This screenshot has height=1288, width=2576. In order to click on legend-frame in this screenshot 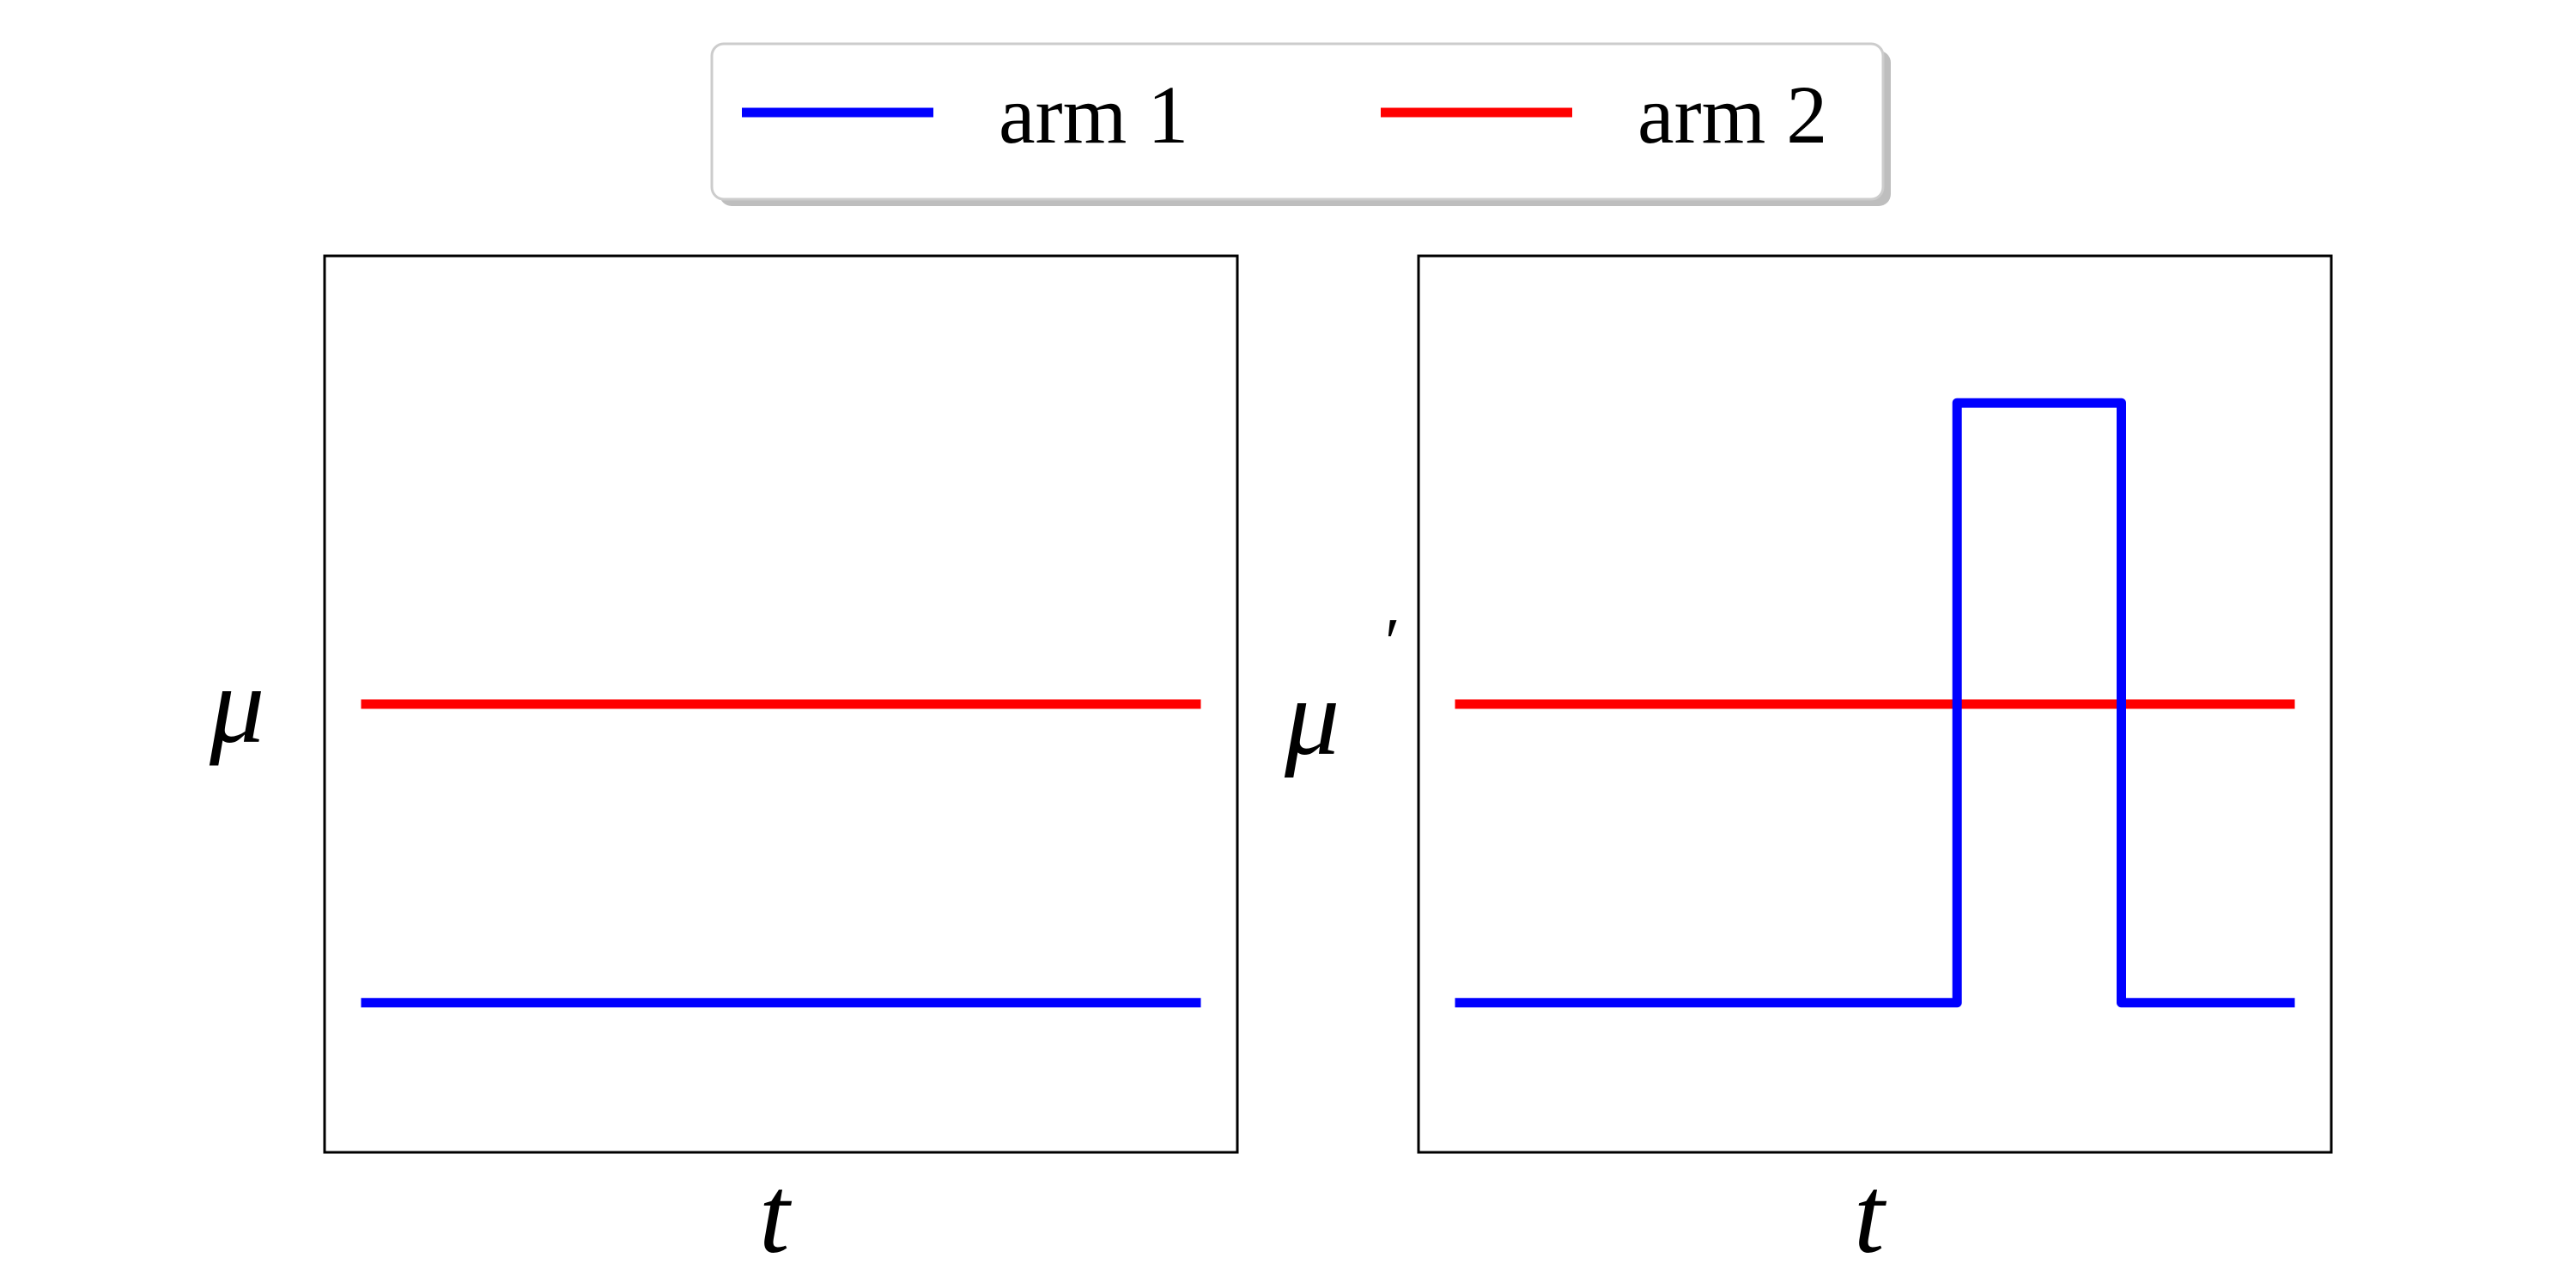, I will do `click(1297, 122)`.